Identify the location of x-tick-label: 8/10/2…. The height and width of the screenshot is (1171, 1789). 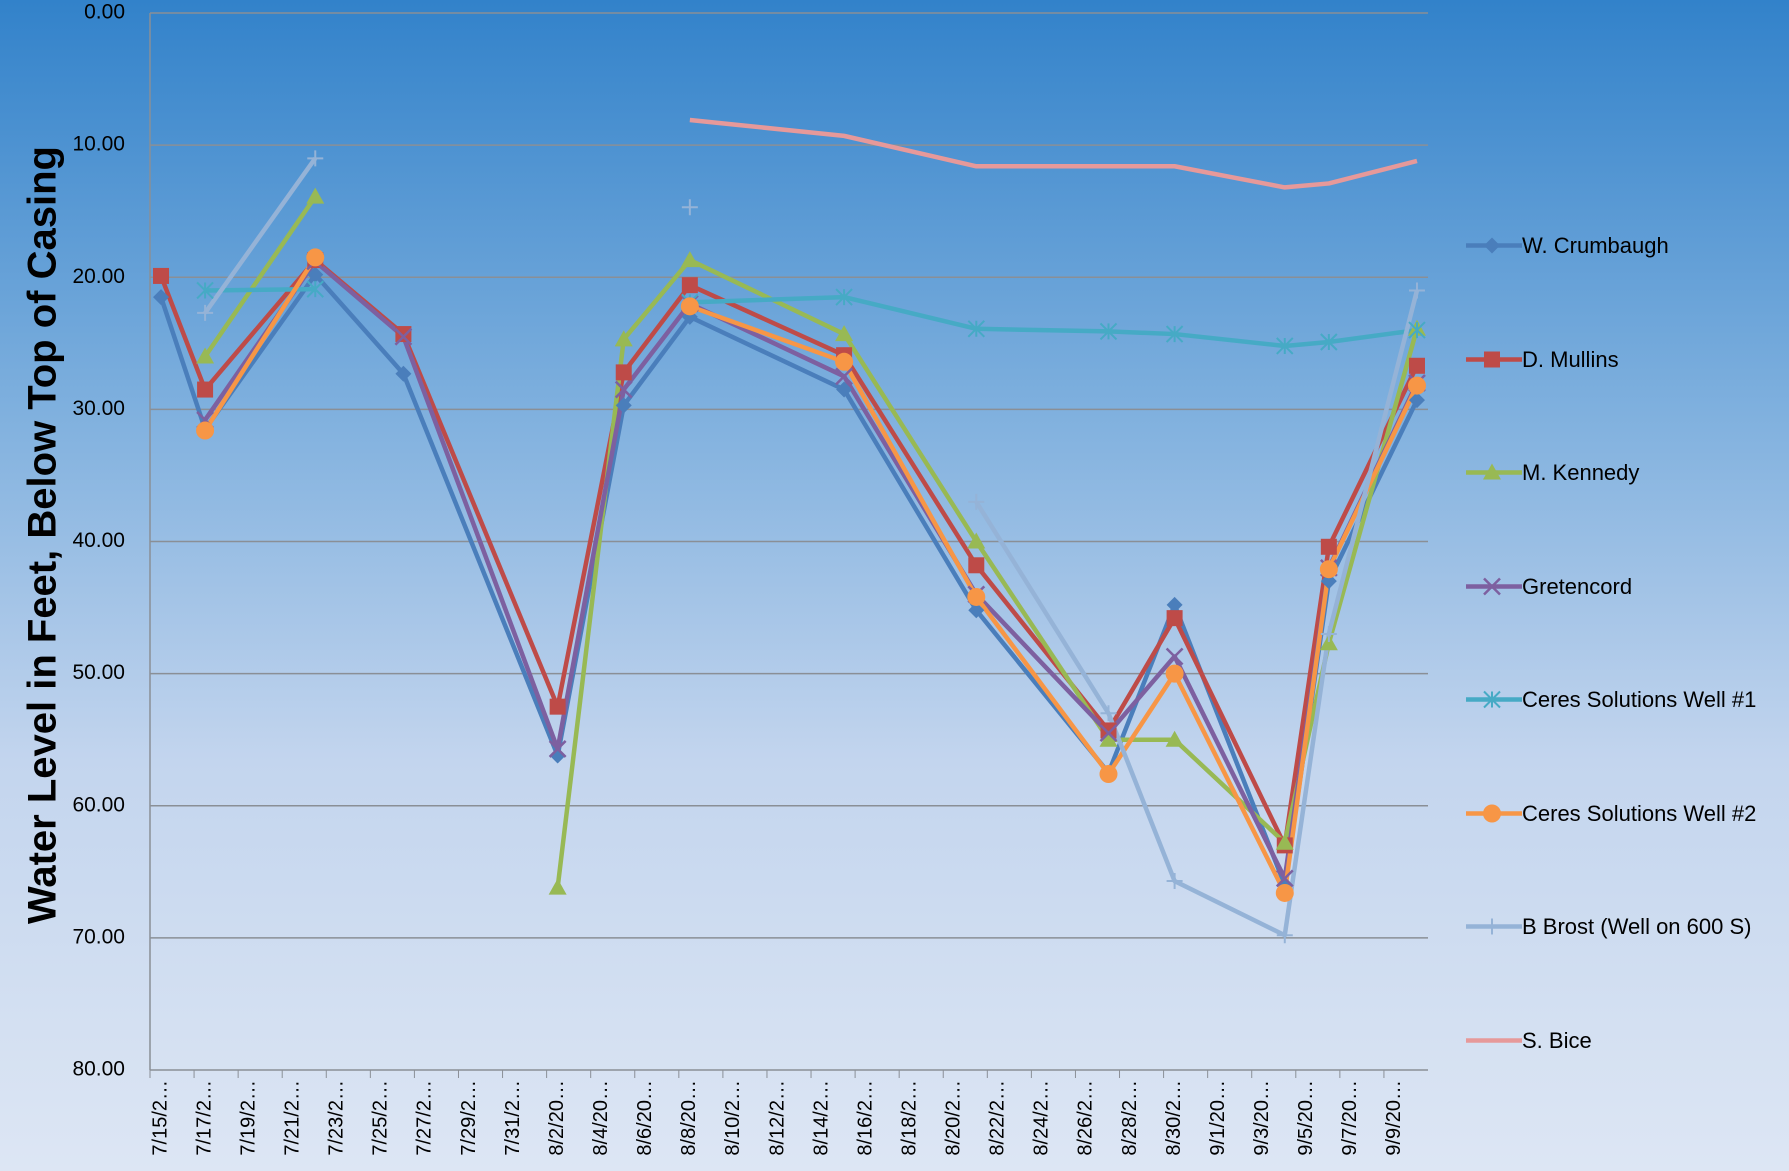
(733, 1118).